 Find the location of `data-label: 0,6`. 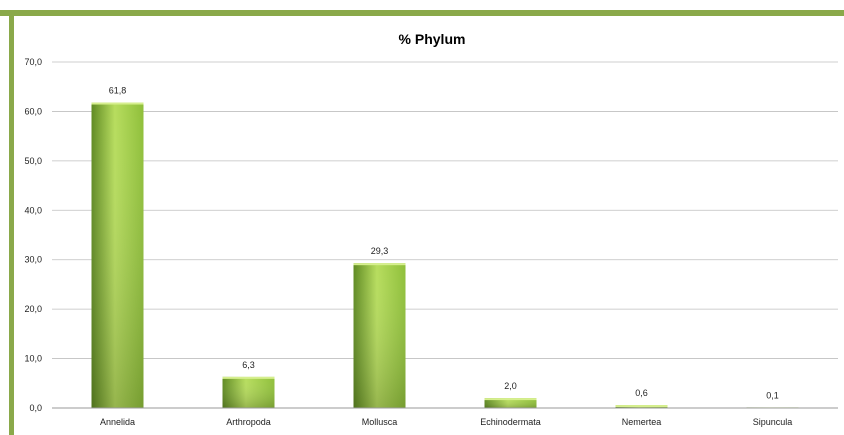

data-label: 0,6 is located at coordinates (641, 393).